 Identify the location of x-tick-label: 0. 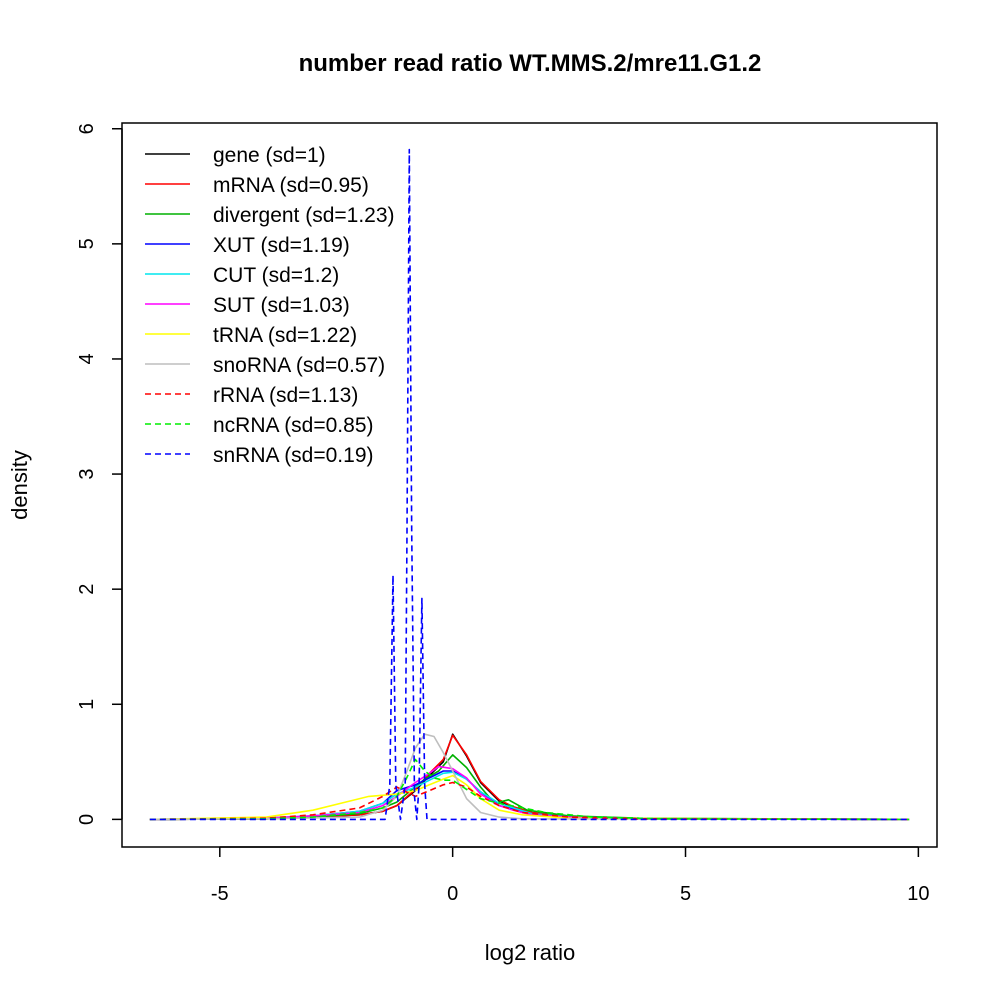
(452, 894).